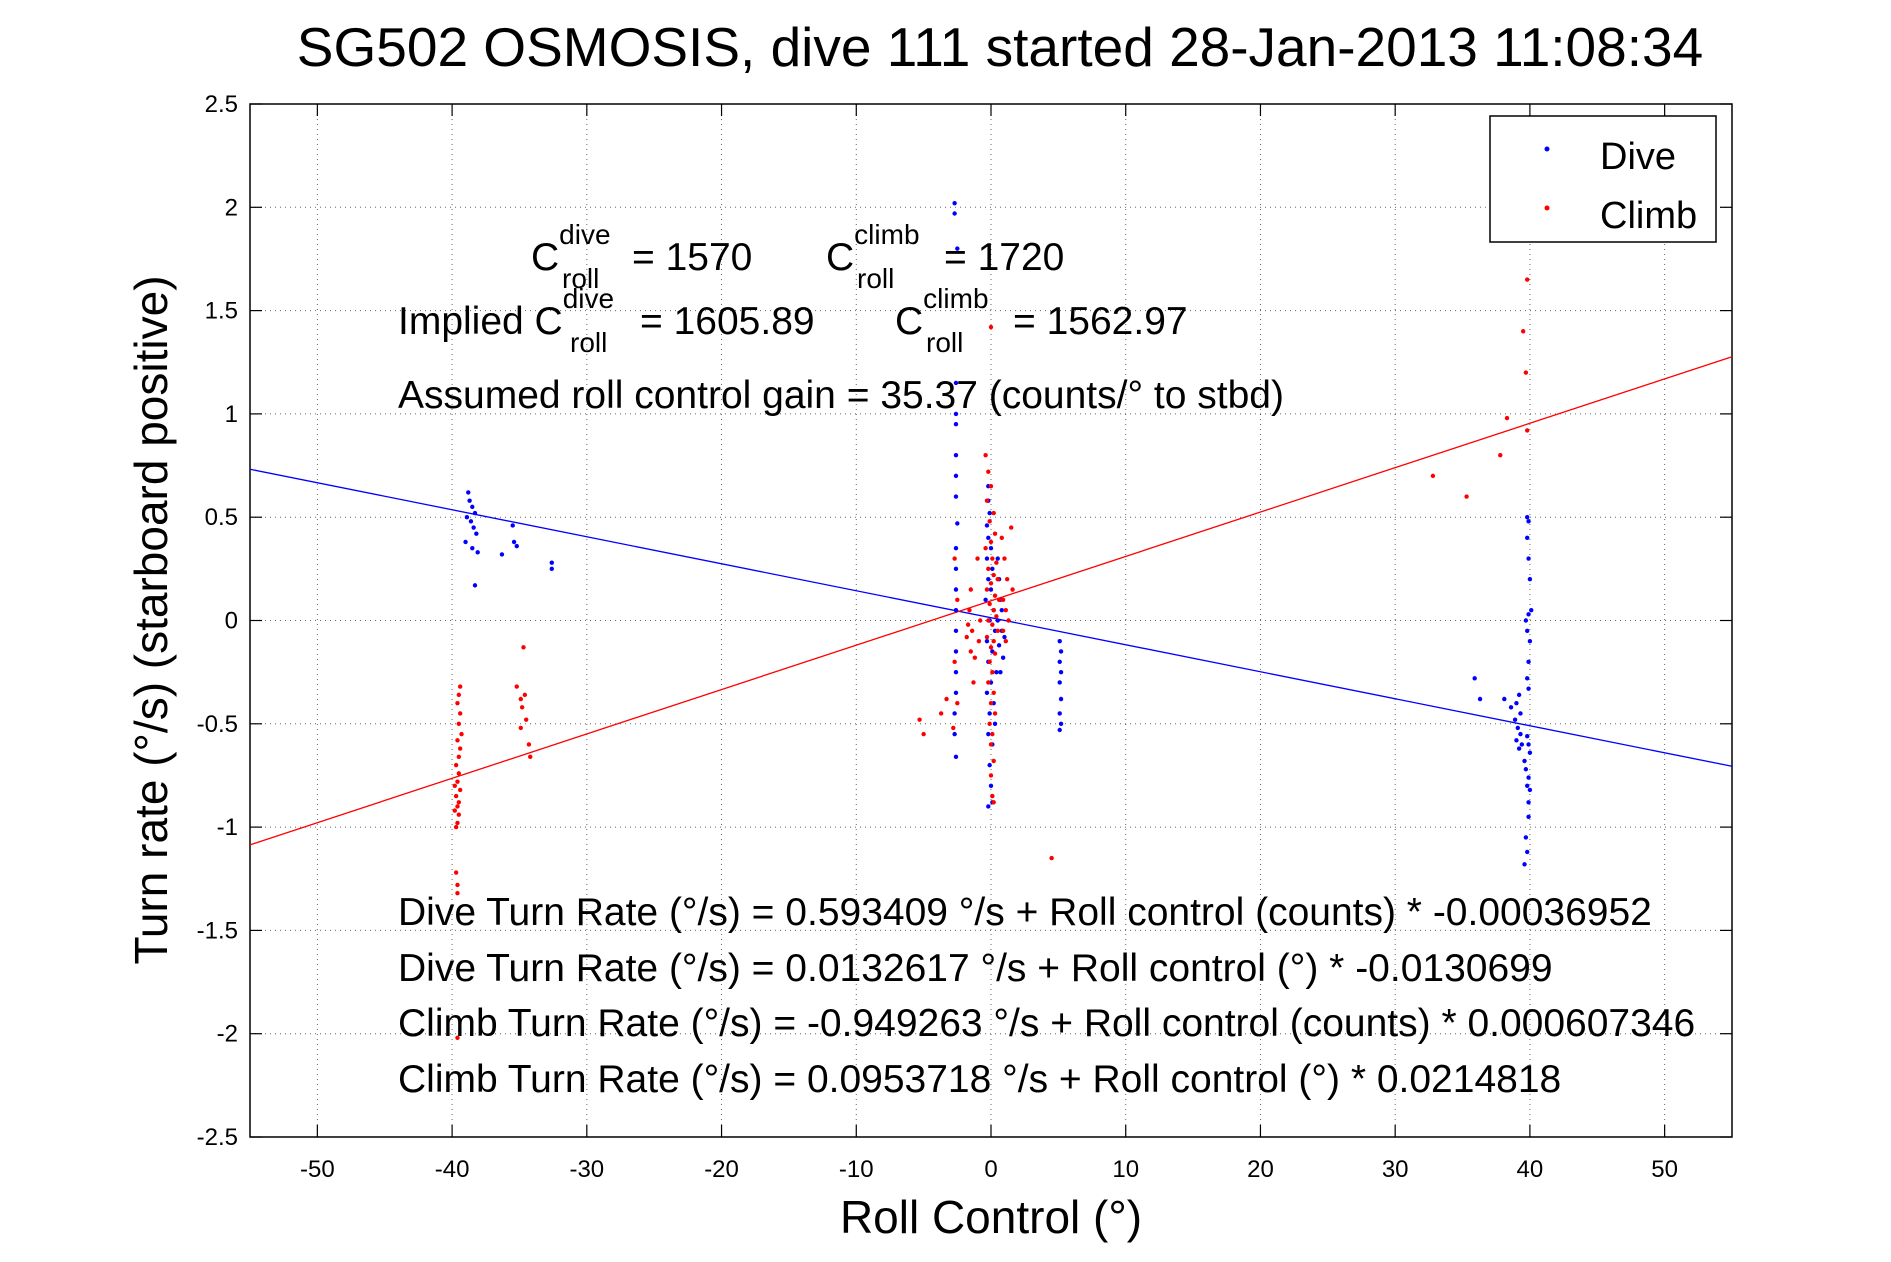  What do you see at coordinates (231, 207) in the screenshot?
I see `y-tick-label: 2` at bounding box center [231, 207].